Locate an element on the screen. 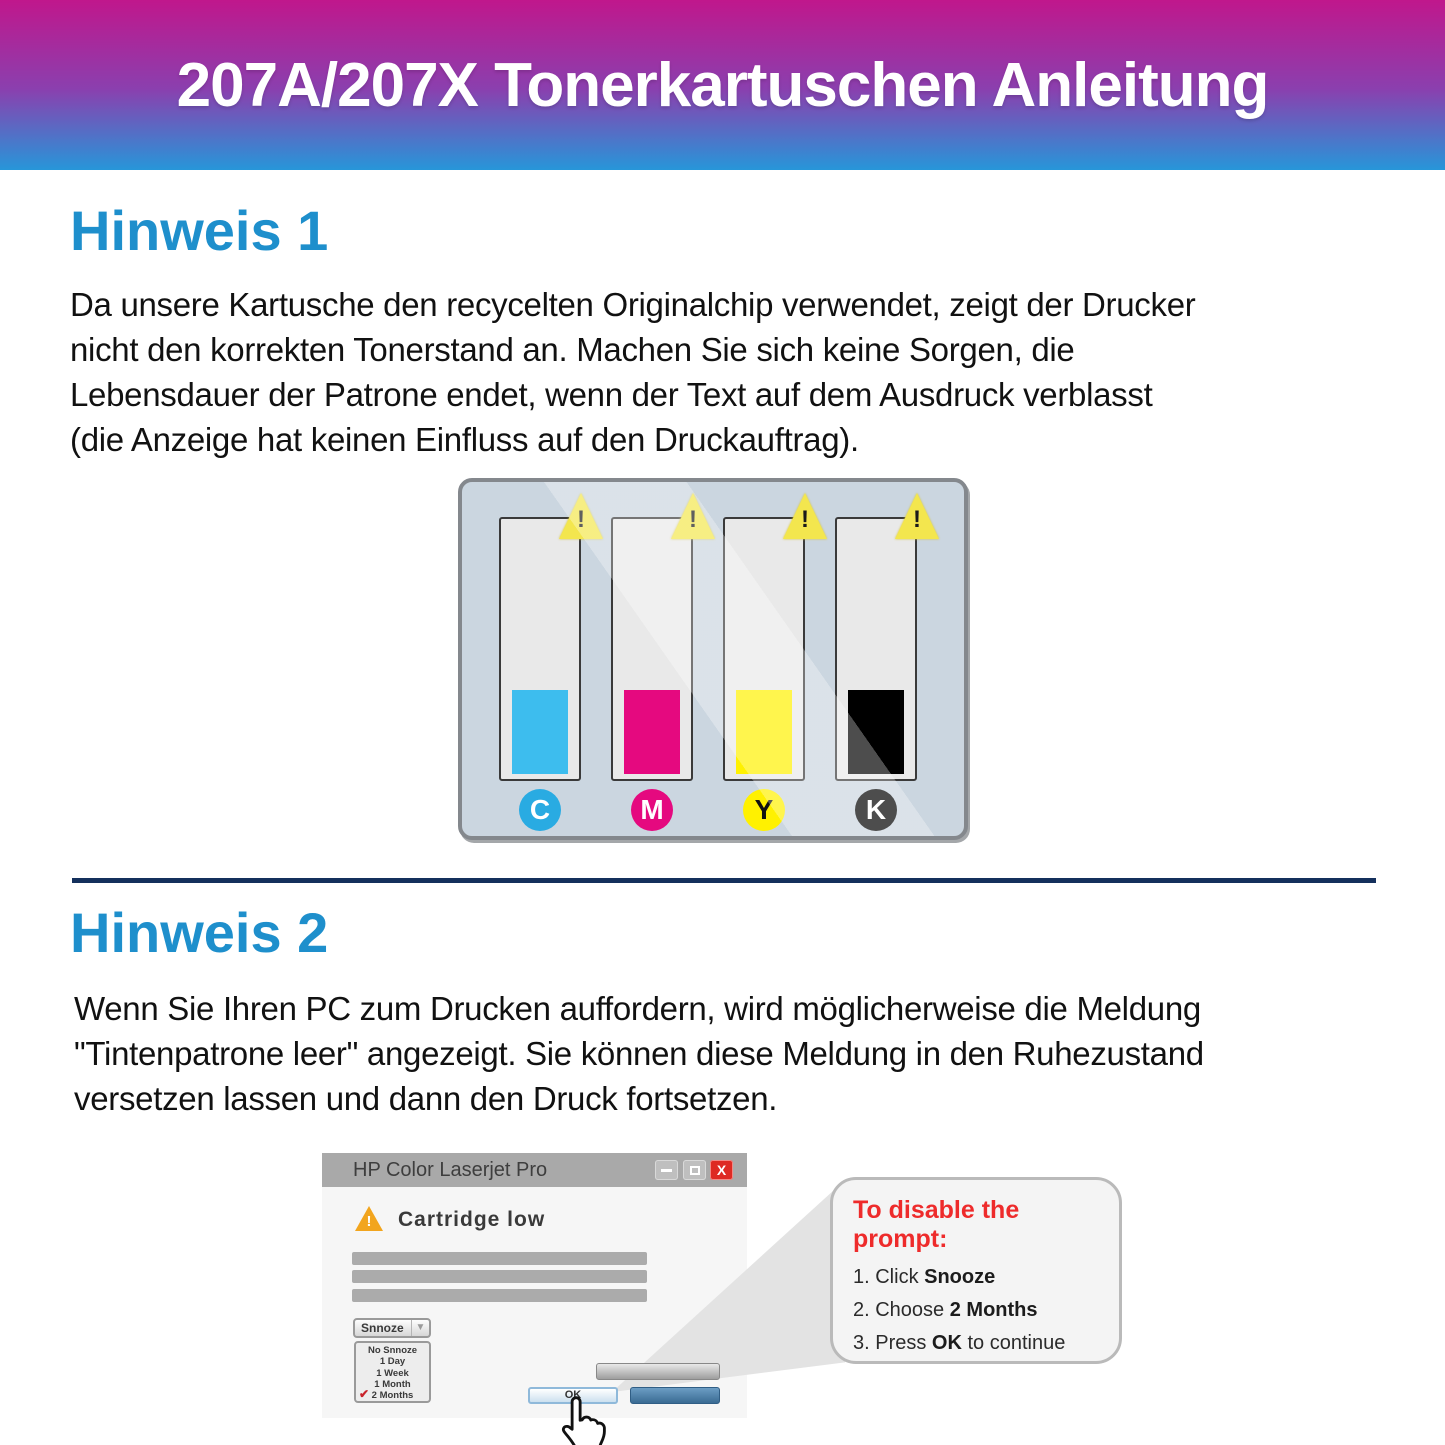 The image size is (1445, 1445). snooze-label: Snnoze is located at coordinates (382, 1328).